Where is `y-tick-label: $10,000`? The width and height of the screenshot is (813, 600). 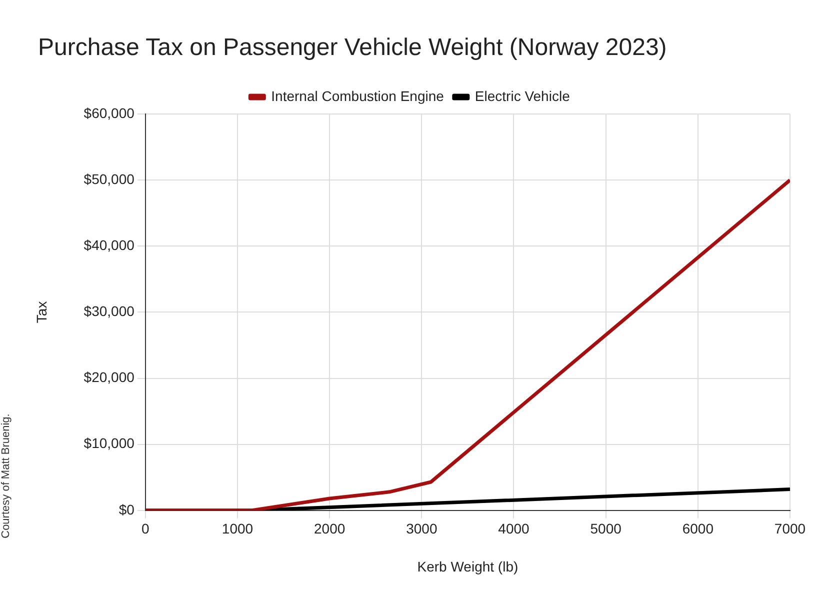 y-tick-label: $10,000 is located at coordinates (109, 443).